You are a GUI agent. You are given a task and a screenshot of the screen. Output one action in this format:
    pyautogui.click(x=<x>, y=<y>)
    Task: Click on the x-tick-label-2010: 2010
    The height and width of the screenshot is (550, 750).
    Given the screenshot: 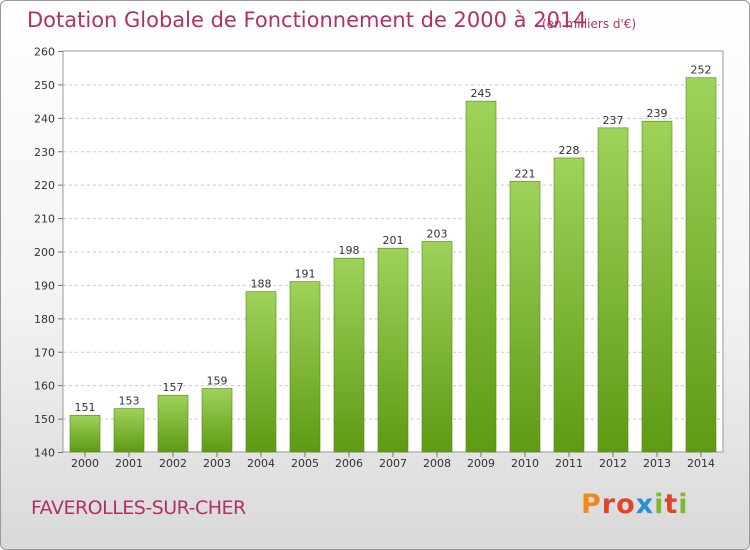 What is the action you would take?
    pyautogui.click(x=525, y=463)
    